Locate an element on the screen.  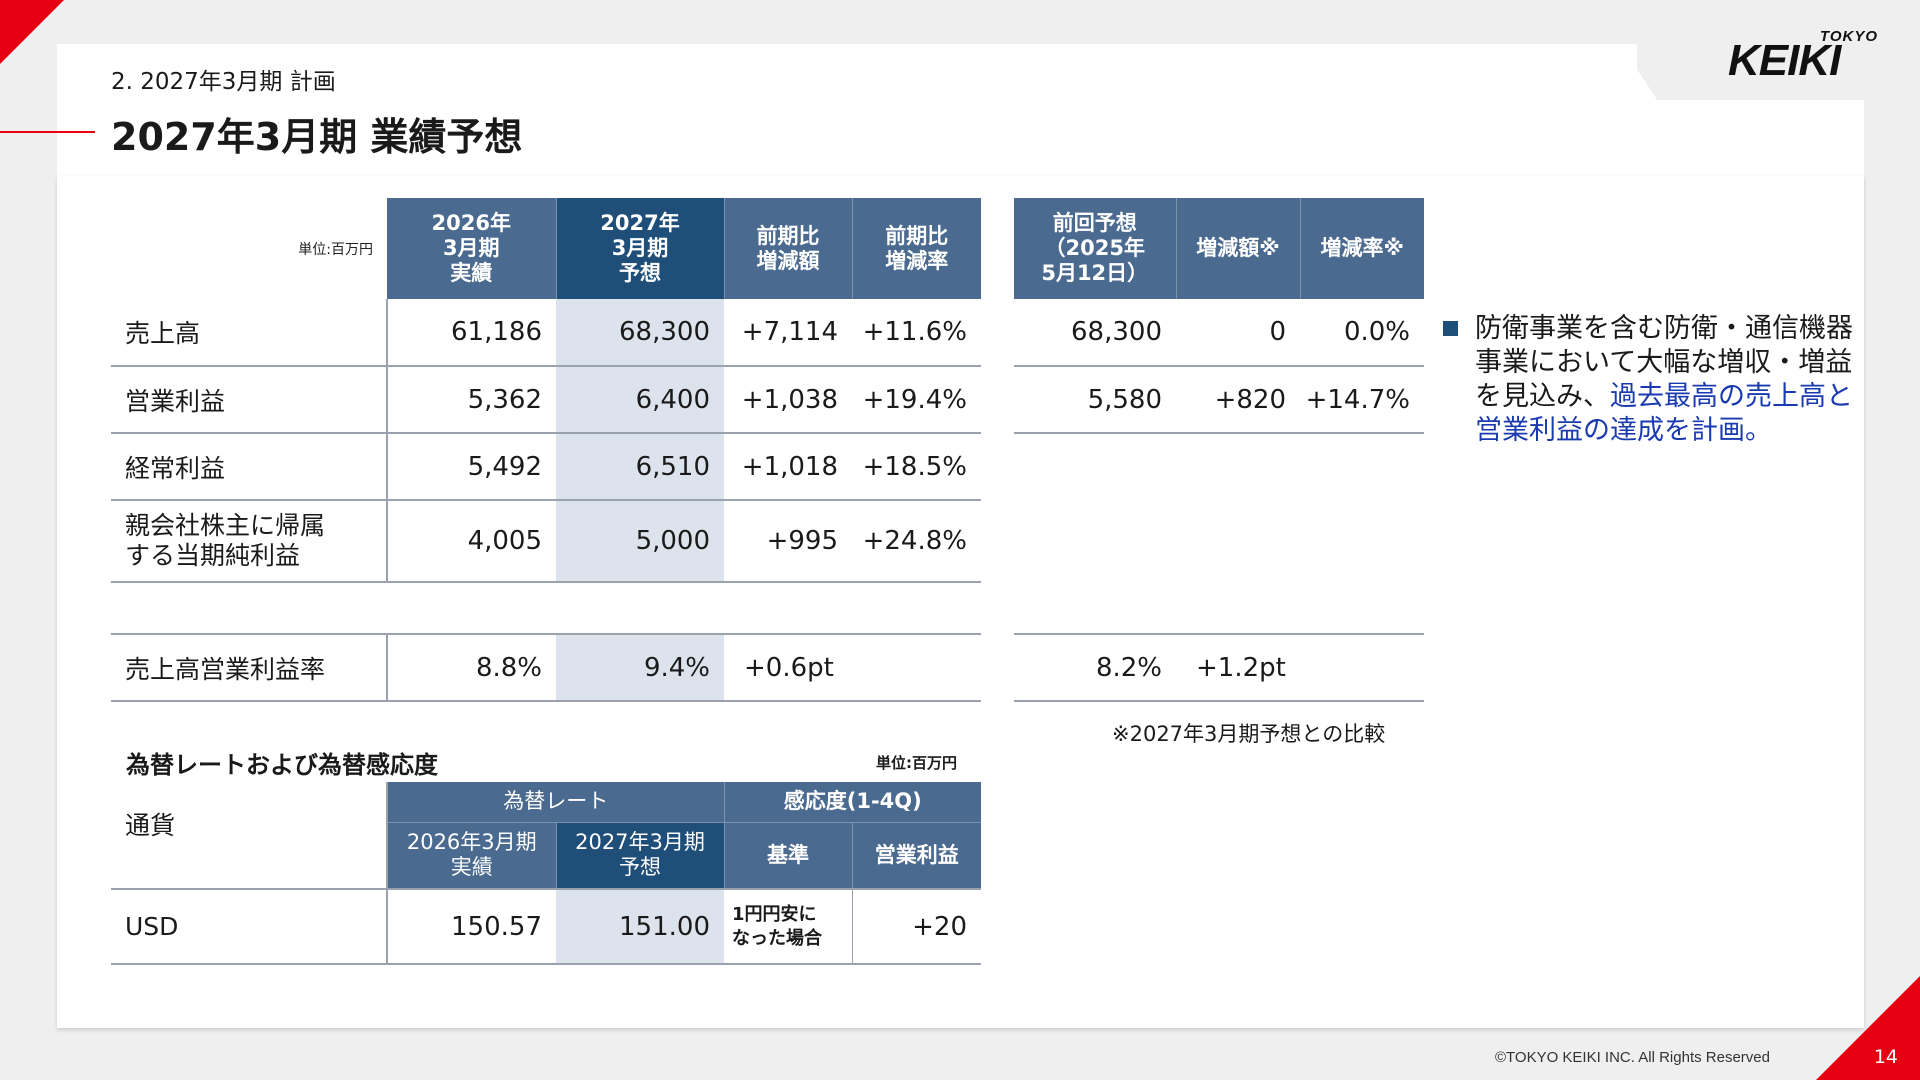
ratio-table: 売上高営業利益率 8.8% 9.4% +0.6pt is located at coordinates (546, 667).